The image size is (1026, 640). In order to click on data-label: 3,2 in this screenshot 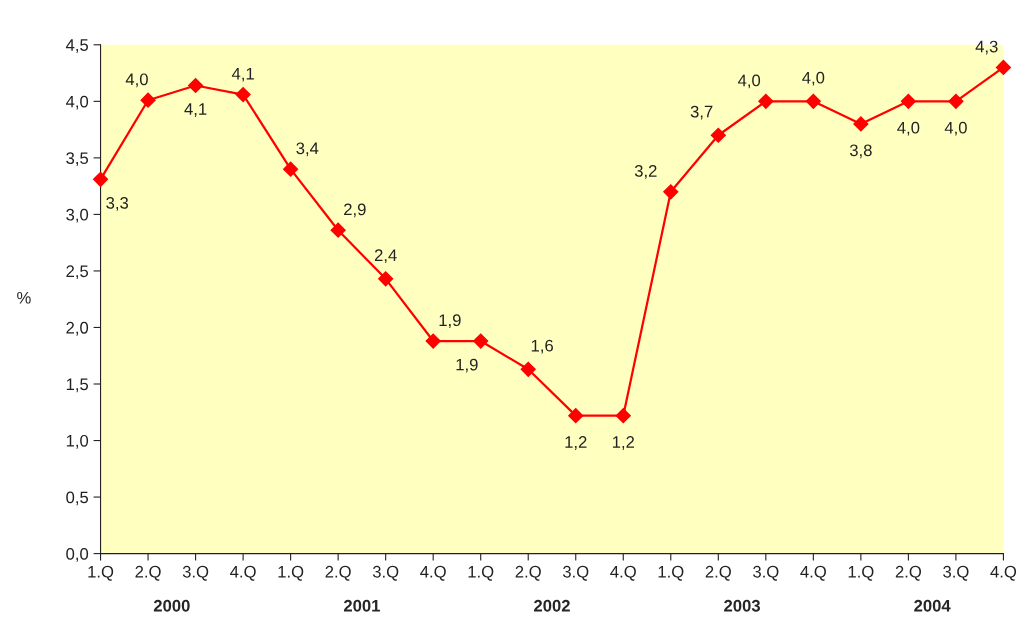, I will do `click(645, 172)`.